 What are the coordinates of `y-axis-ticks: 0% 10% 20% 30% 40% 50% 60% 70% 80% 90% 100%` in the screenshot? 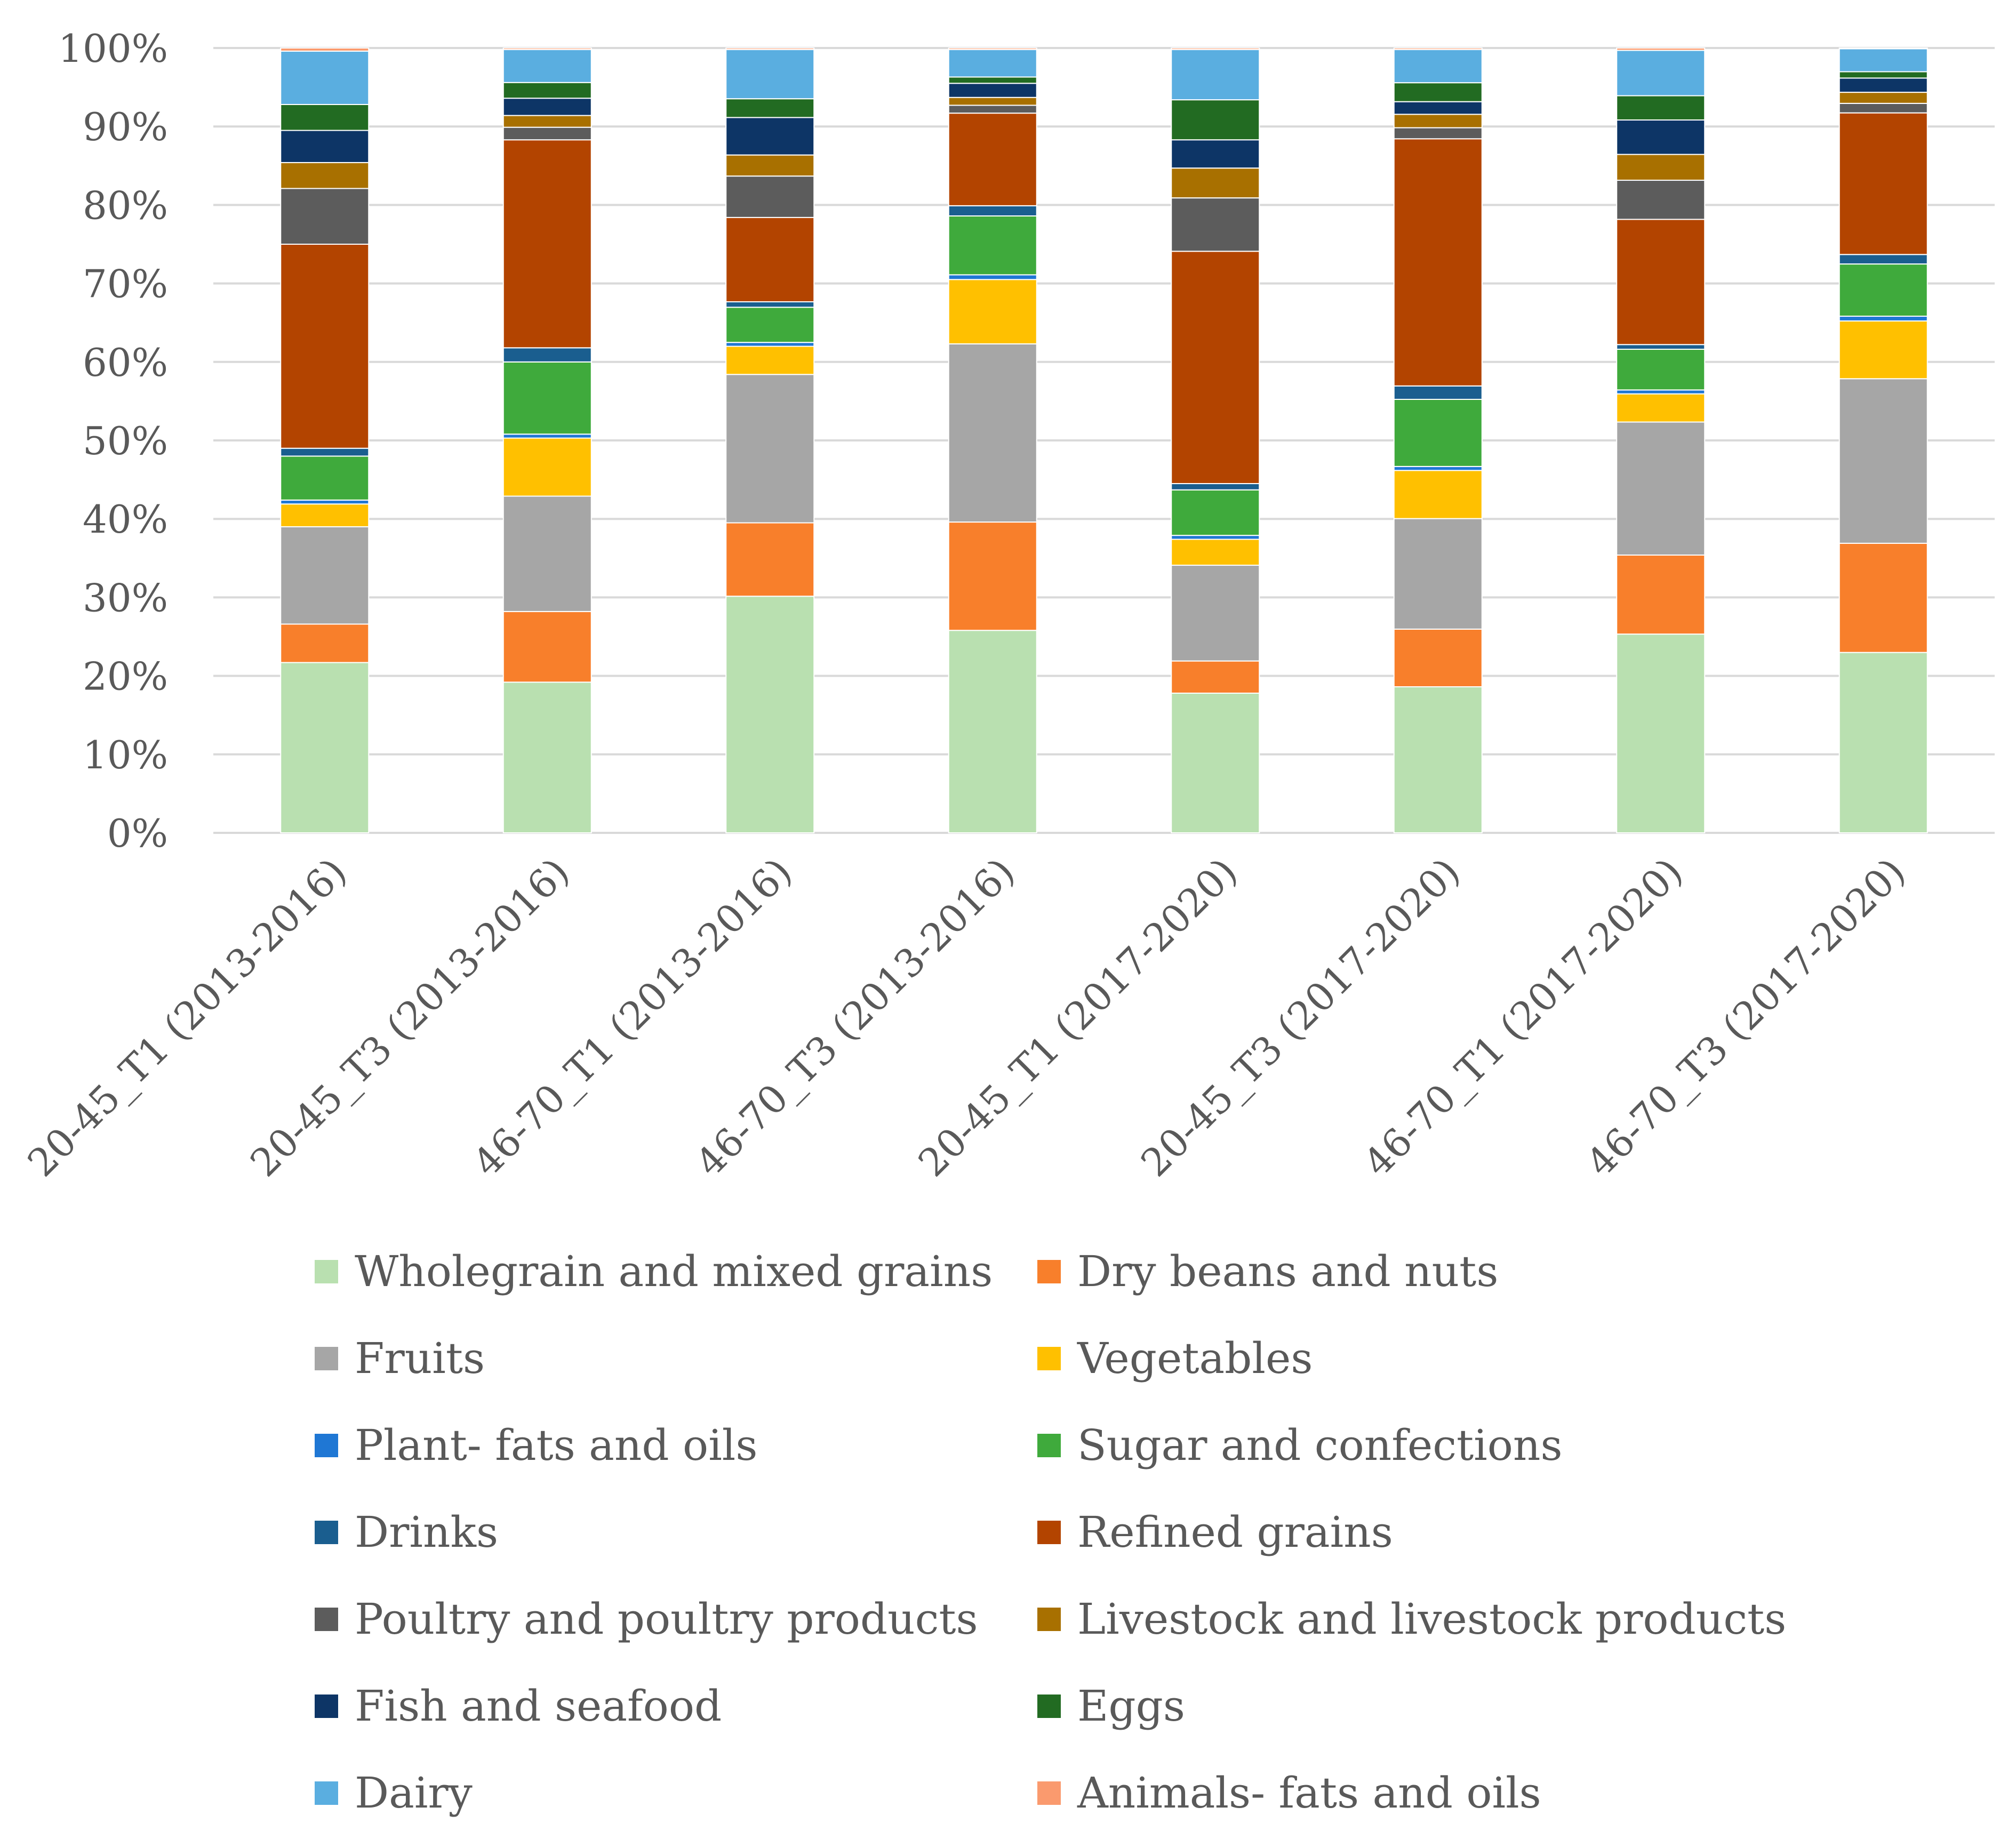 It's located at (113, 441).